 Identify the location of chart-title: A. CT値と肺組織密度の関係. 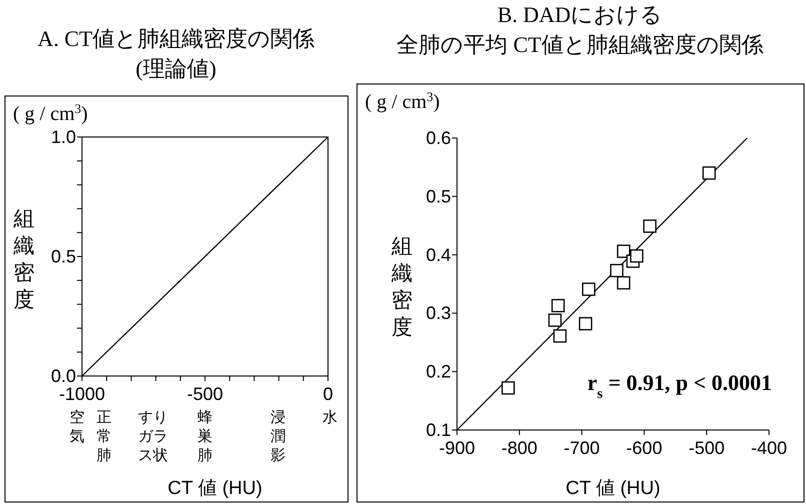
(176, 38).